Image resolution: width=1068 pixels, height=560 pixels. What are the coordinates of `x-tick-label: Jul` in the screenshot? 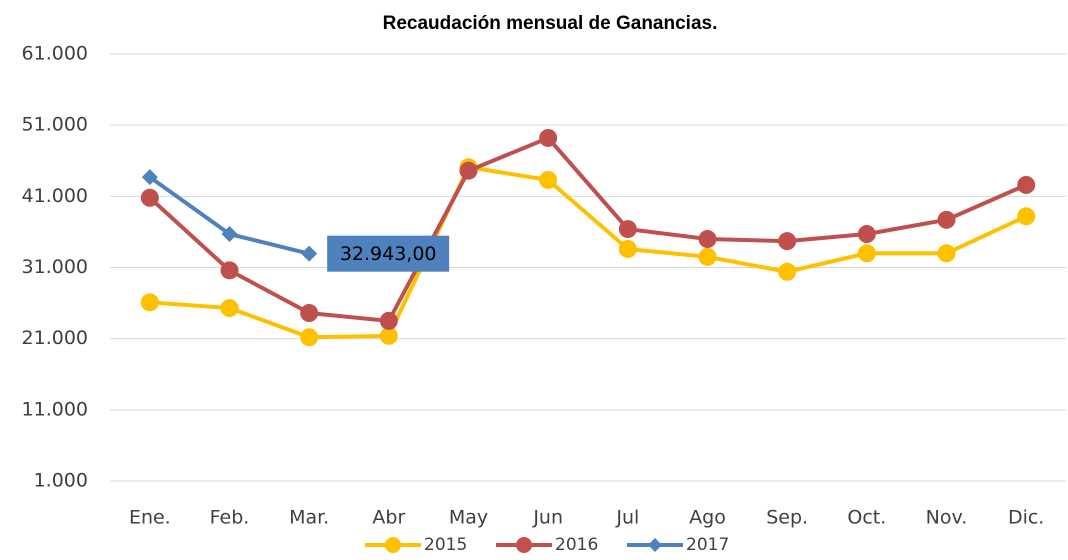 It's located at (627, 518).